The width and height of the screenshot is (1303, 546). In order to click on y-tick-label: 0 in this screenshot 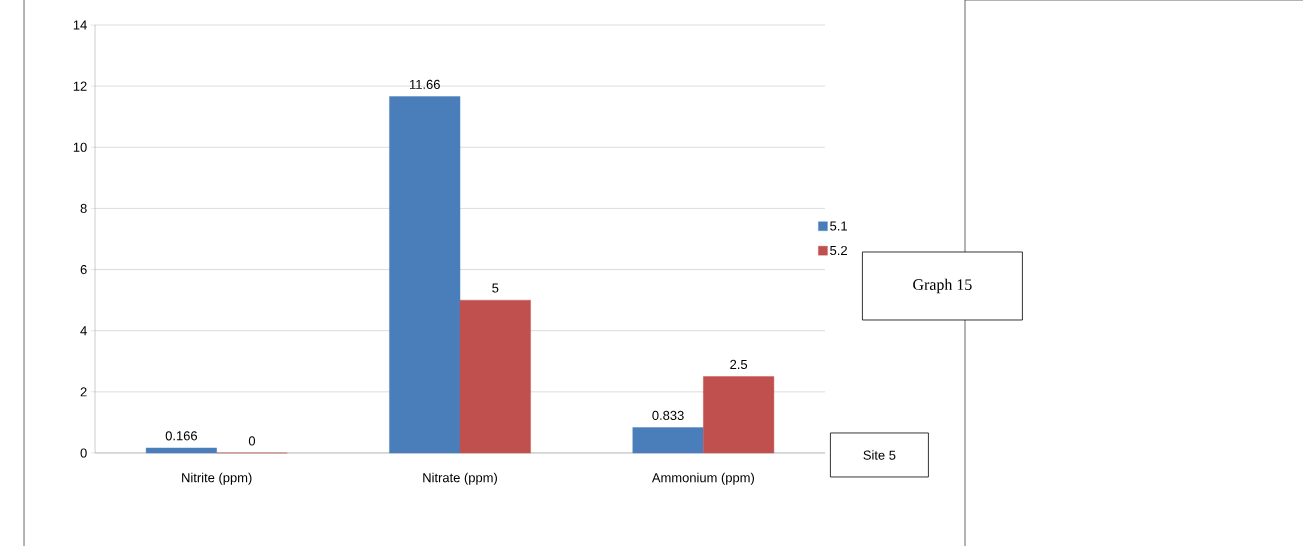, I will do `click(83, 453)`.